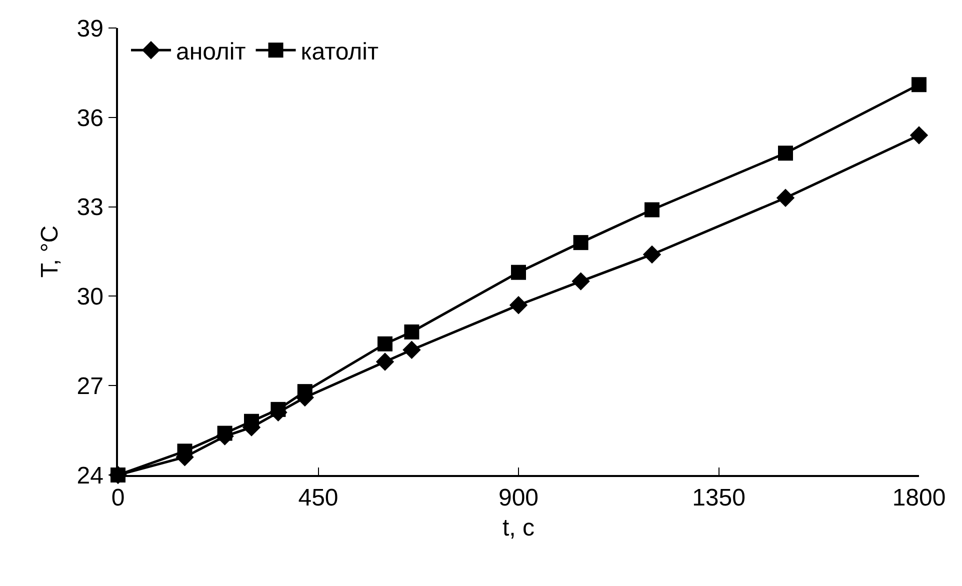  I want to click on y-axis-title: T, °C, so click(50, 251).